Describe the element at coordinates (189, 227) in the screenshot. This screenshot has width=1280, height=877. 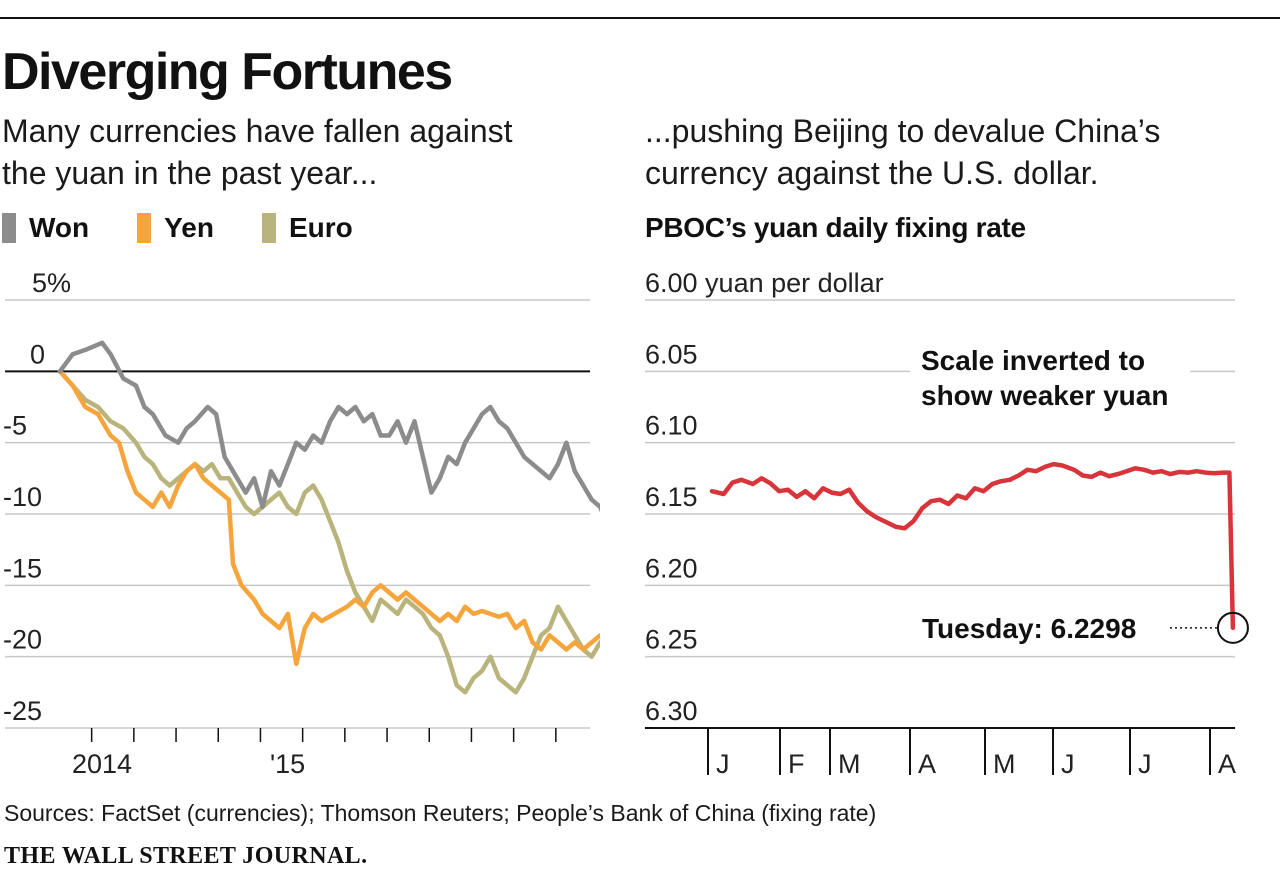
I see `legend-label-yen: Yen` at that location.